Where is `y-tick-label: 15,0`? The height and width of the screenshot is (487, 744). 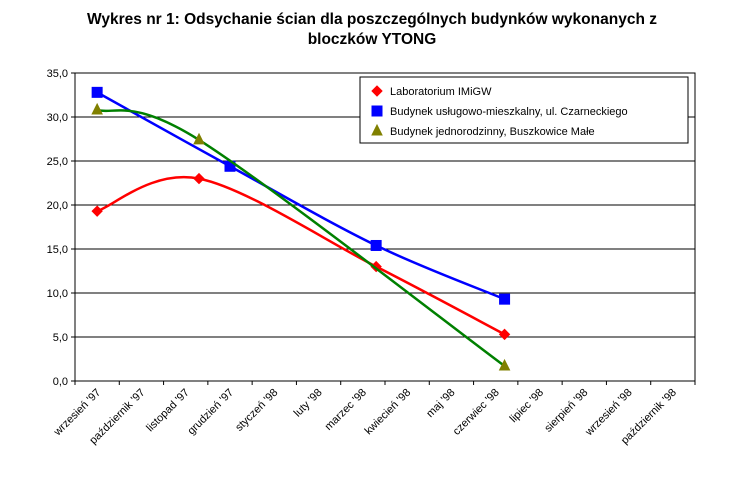 y-tick-label: 15,0 is located at coordinates (57, 250).